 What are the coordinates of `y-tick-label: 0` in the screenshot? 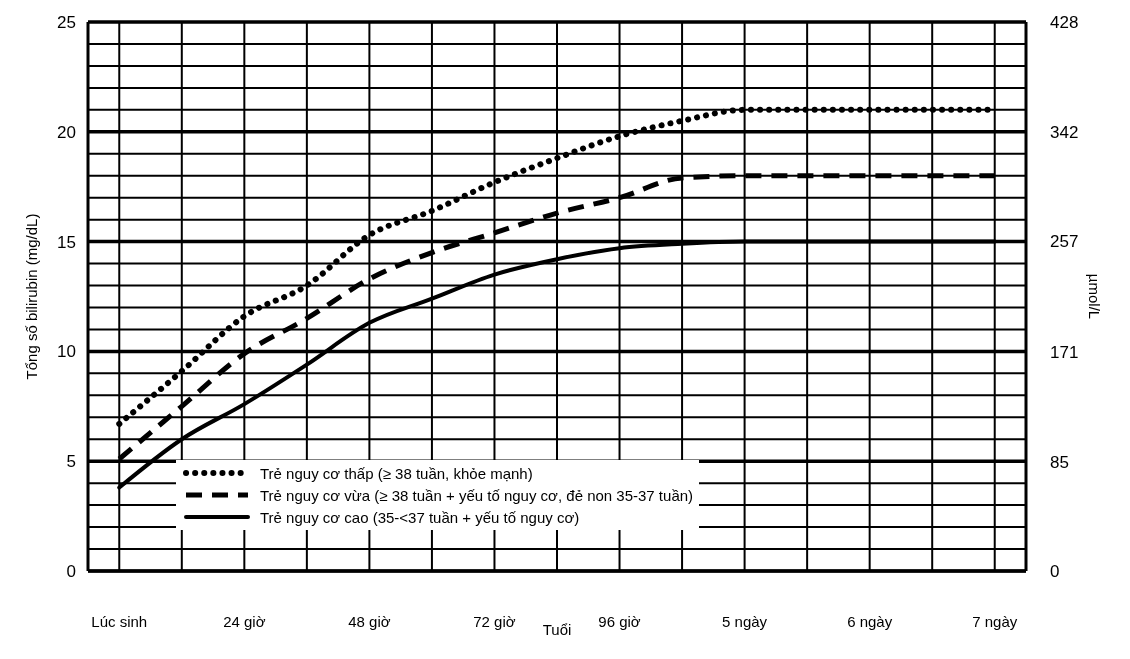 It's located at (71, 571).